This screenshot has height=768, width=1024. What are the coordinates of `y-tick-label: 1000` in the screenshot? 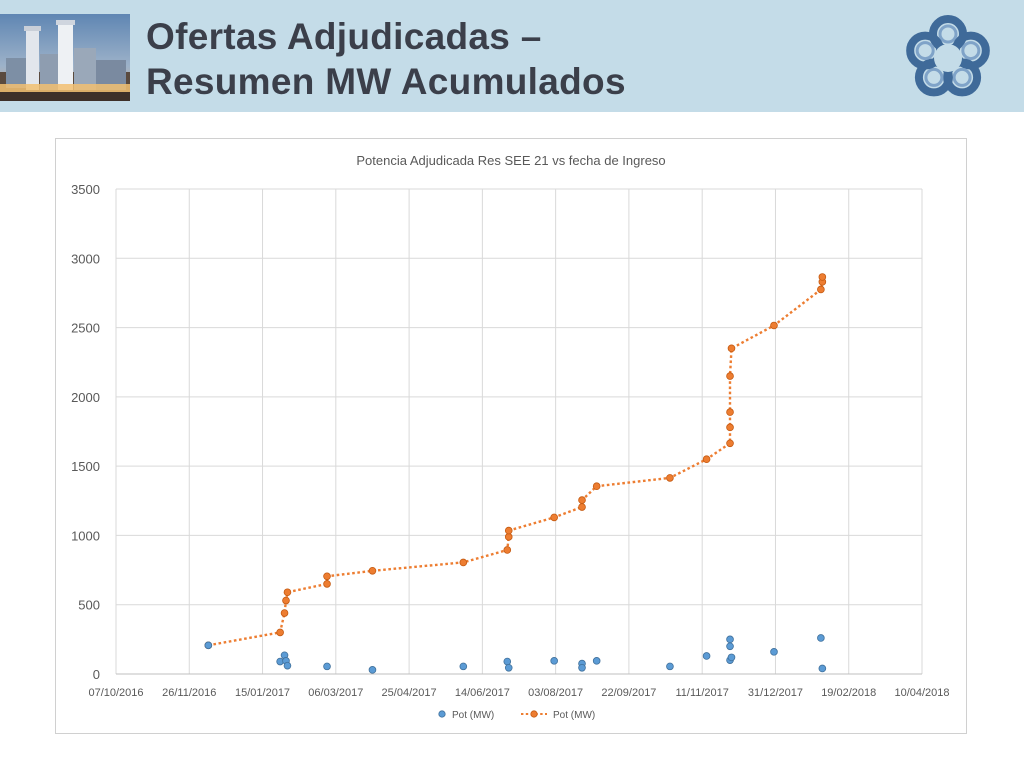 It's located at (85, 535).